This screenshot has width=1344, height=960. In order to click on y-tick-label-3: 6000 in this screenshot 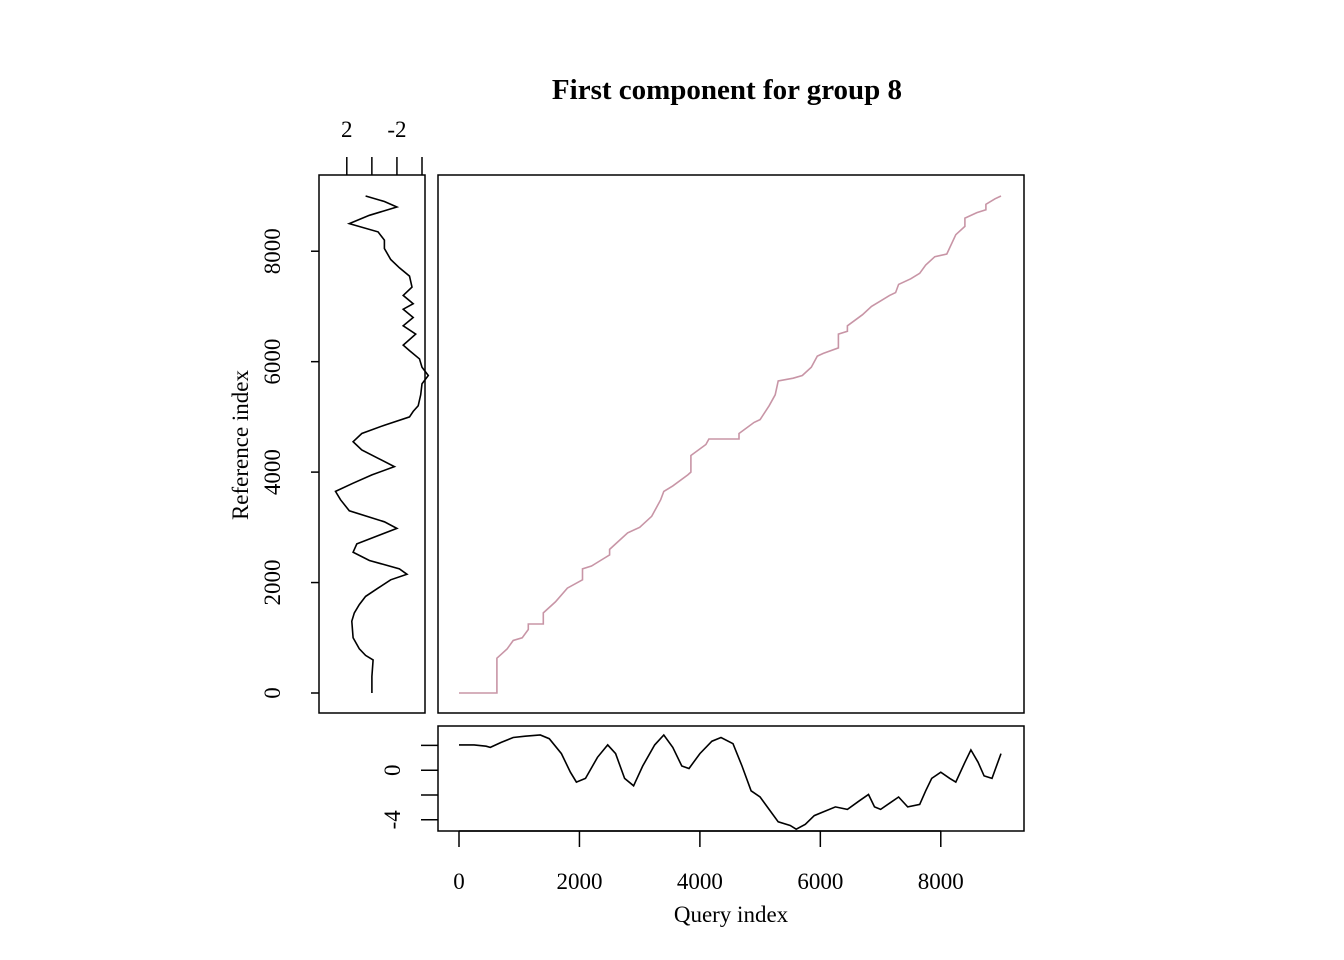, I will do `click(272, 362)`.